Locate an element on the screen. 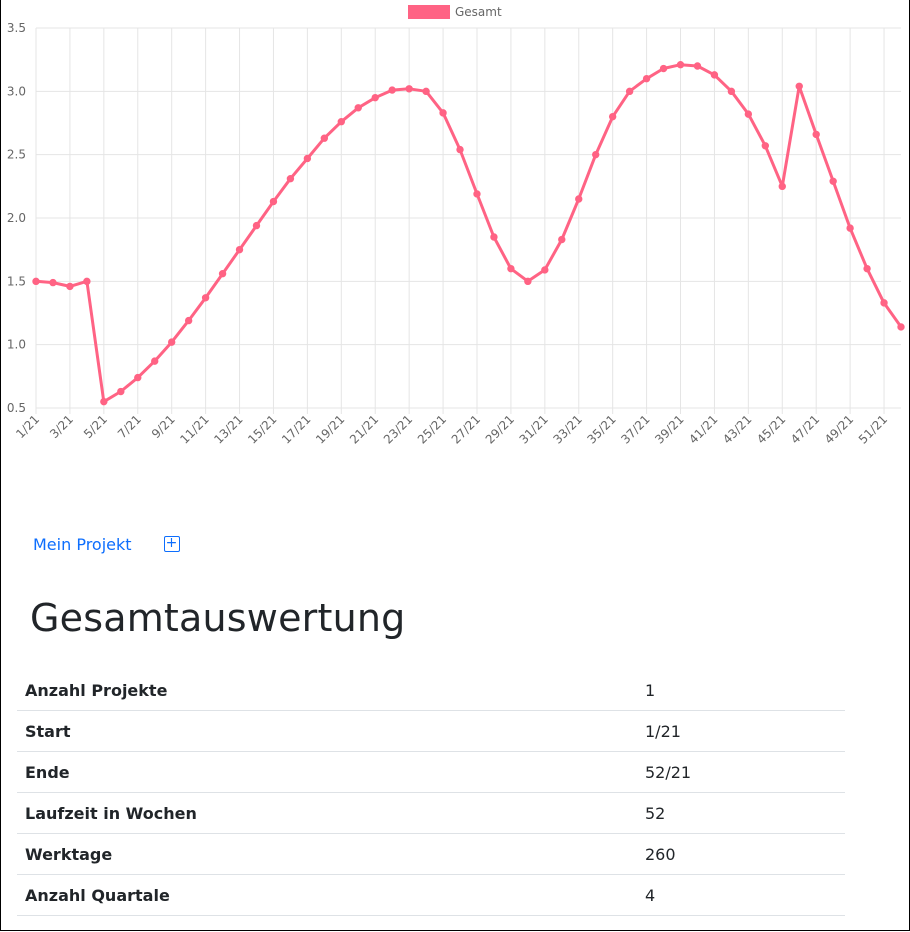 The height and width of the screenshot is (932, 910). row-value: 52 is located at coordinates (741, 813).